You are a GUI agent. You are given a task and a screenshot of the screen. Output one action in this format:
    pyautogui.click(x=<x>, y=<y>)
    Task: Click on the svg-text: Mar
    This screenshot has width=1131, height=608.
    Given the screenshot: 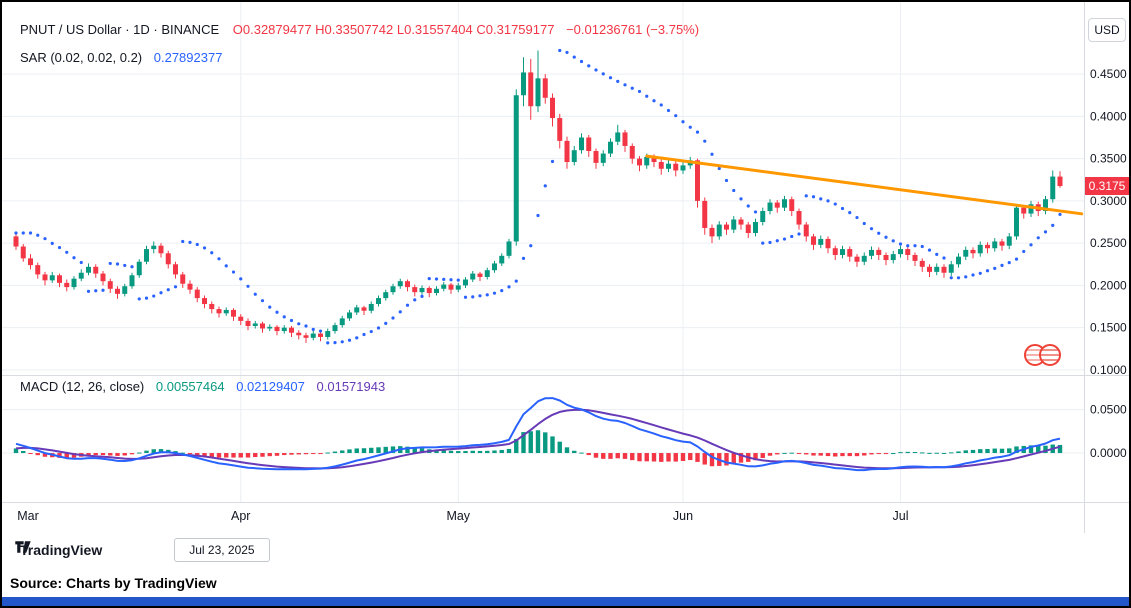 What is the action you would take?
    pyautogui.click(x=28, y=516)
    